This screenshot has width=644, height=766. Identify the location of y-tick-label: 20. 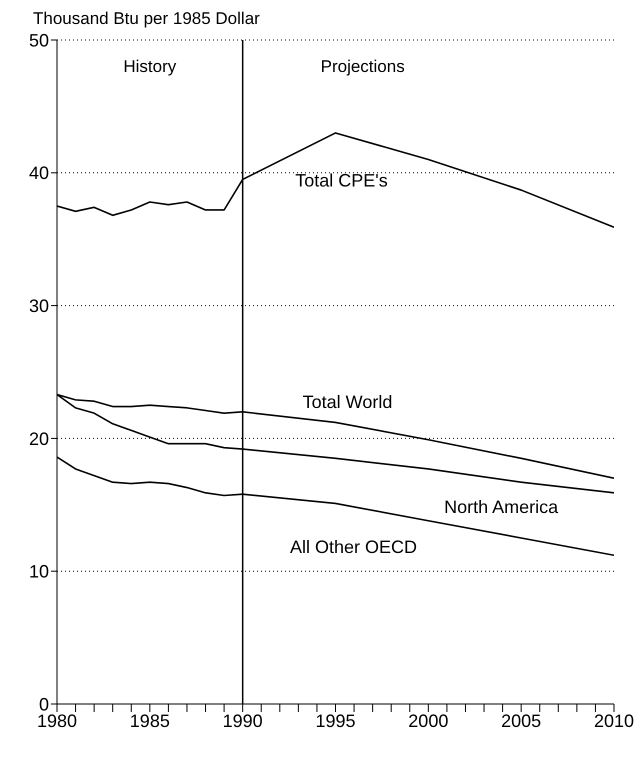
(38, 438).